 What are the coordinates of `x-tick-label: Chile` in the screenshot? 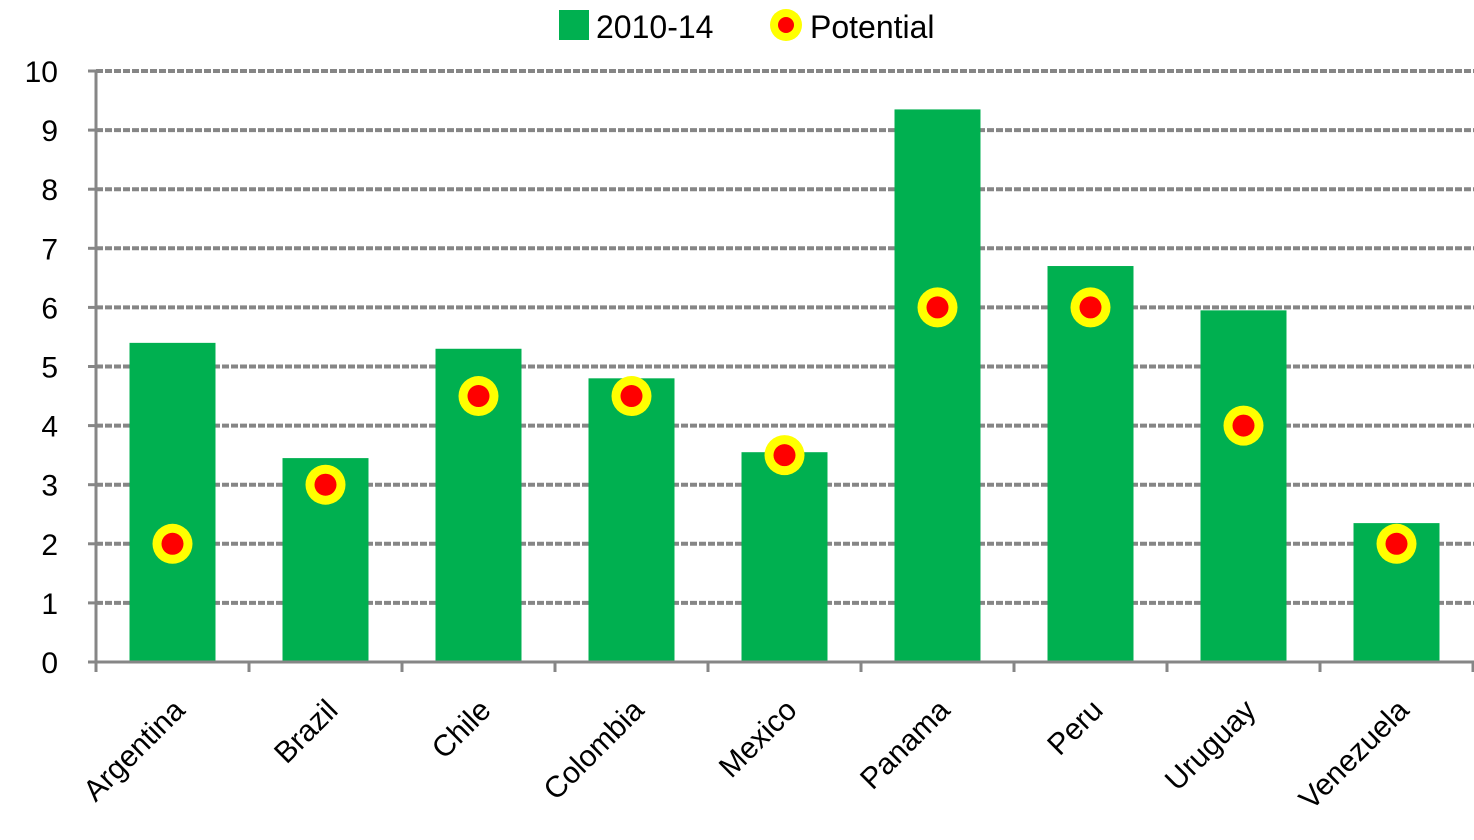 It's located at (462, 730).